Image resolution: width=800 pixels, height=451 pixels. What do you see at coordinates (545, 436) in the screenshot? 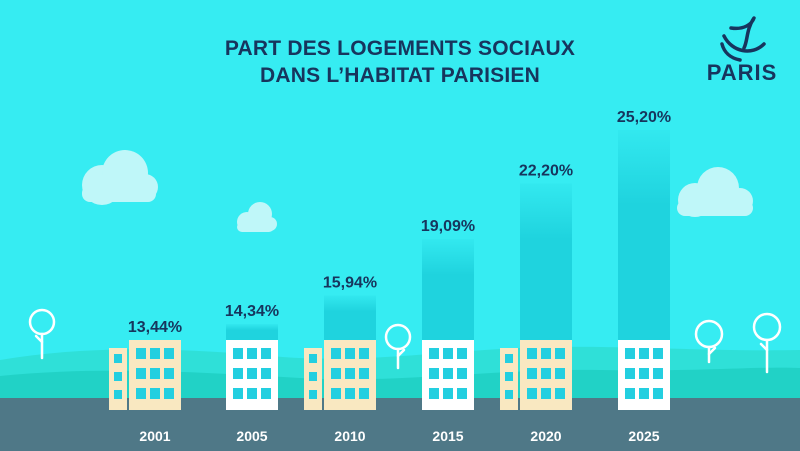
I see `category-label: 2020` at bounding box center [545, 436].